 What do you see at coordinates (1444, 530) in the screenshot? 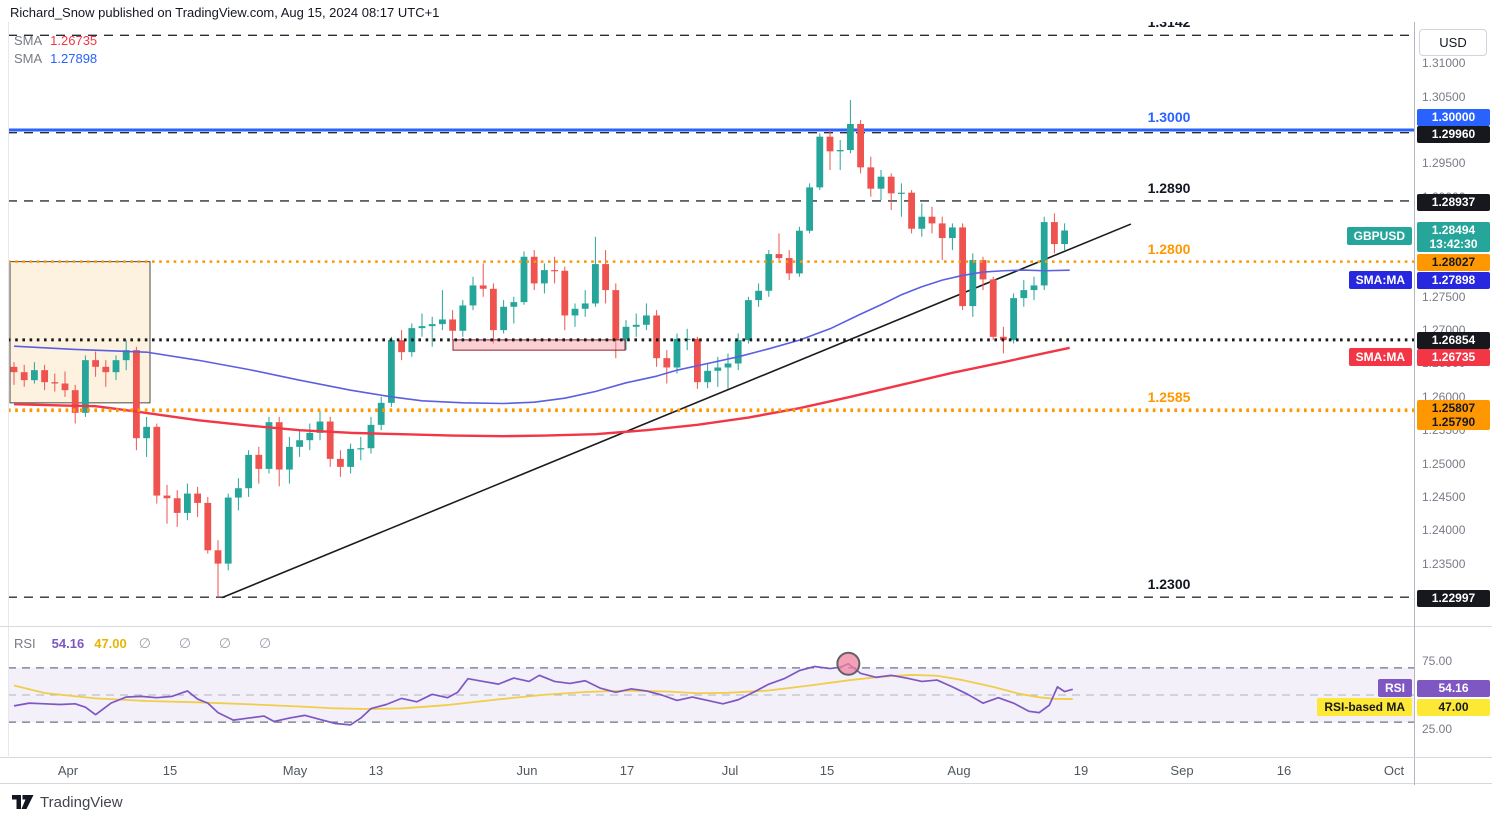
I see `price-tick: 1.24000` at bounding box center [1444, 530].